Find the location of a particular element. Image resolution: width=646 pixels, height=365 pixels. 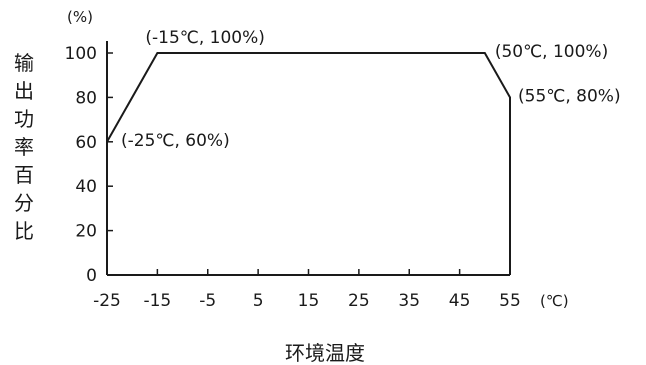

point-annotation: (50℃, 100%) is located at coordinates (551, 52).